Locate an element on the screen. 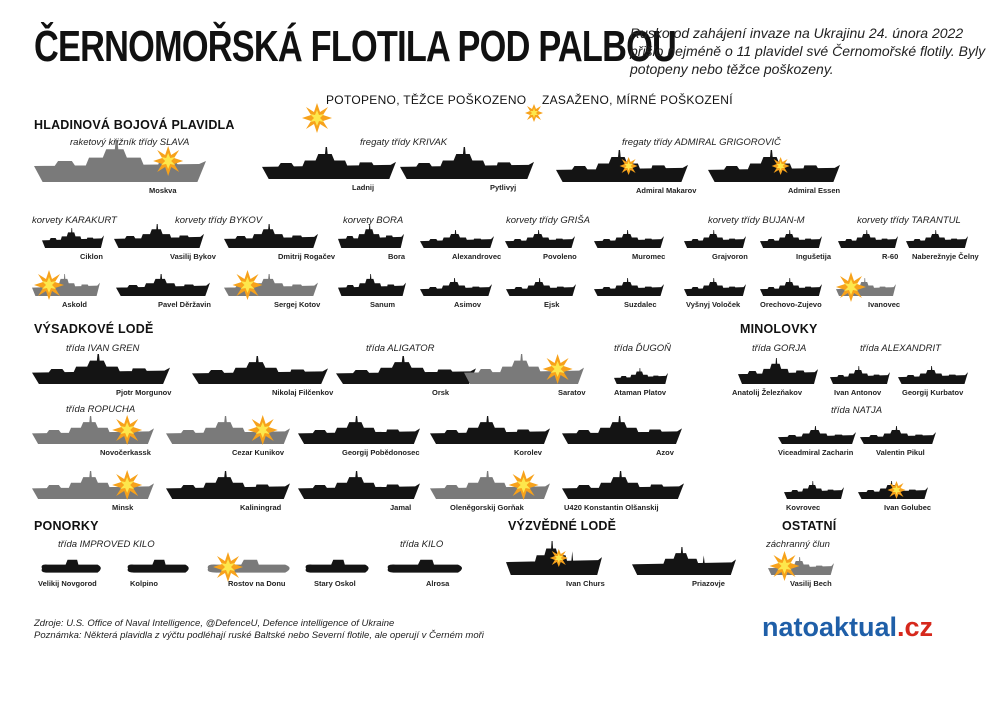  ship-label-ejsk: Ejsk is located at coordinates (552, 304).